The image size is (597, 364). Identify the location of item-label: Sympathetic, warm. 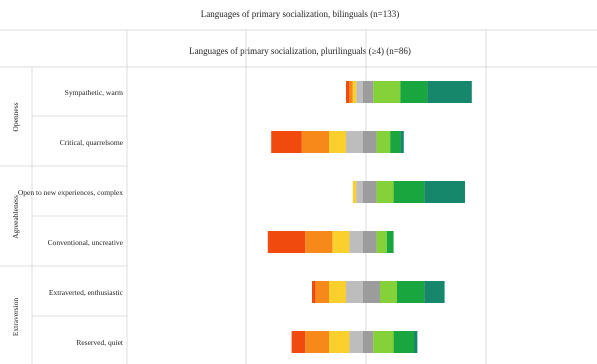
(94, 92).